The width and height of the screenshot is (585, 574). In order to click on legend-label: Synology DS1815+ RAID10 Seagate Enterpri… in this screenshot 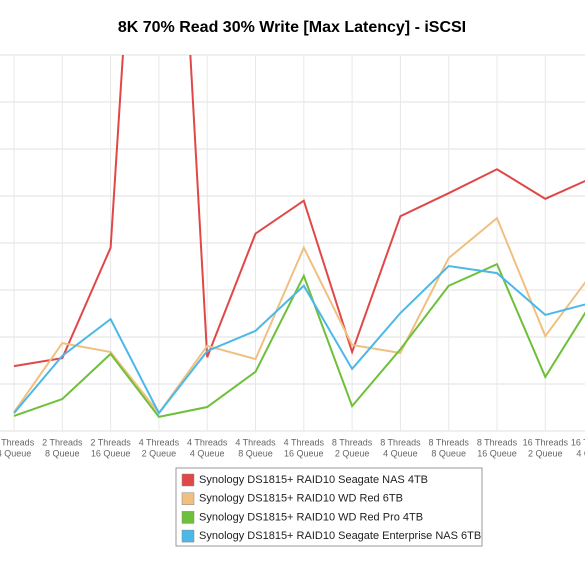, I will do `click(340, 536)`.